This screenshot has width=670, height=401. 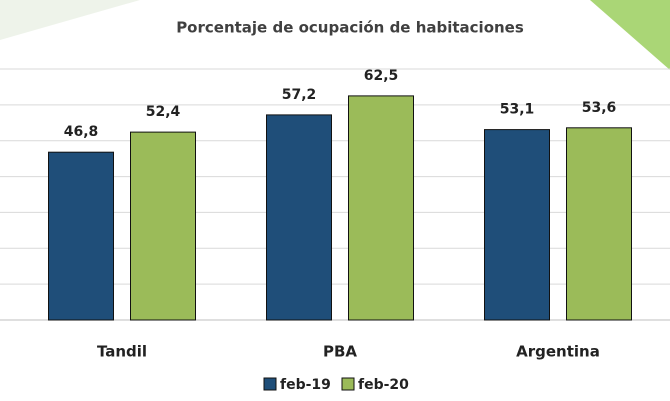 What do you see at coordinates (70, 20) in the screenshot?
I see `decor-shape` at bounding box center [70, 20].